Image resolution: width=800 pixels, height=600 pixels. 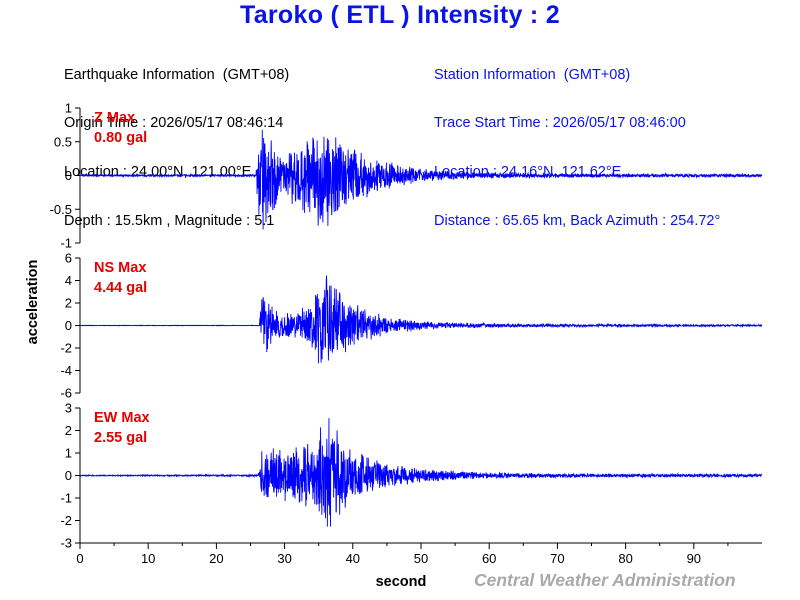 I want to click on x-tick-label: 60, so click(x=489, y=558).